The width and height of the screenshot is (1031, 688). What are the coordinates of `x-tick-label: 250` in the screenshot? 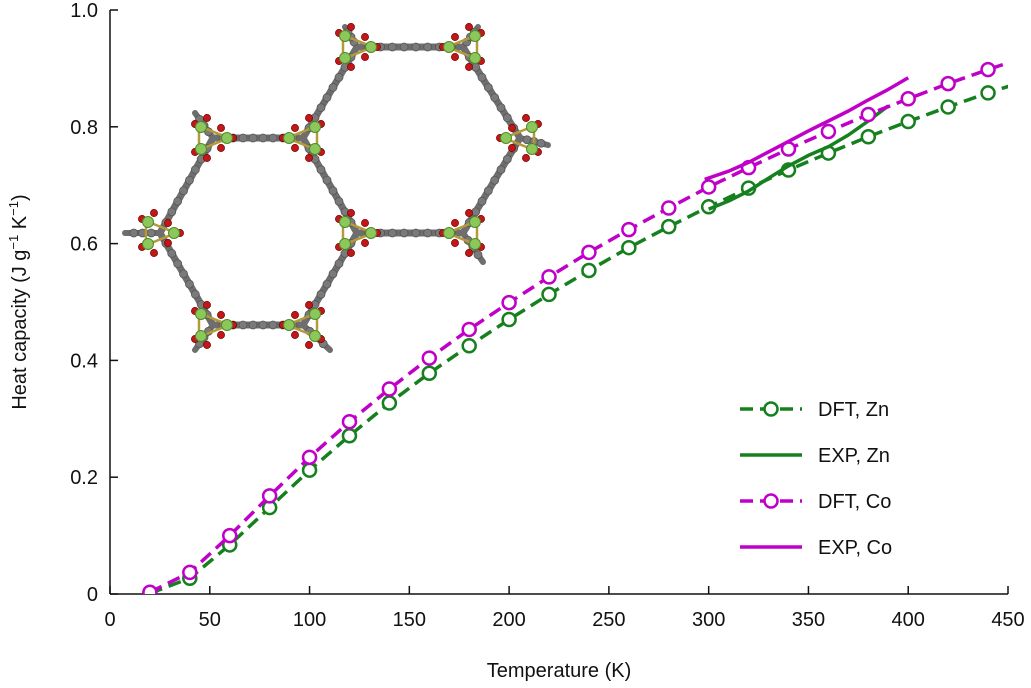 It's located at (608, 620).